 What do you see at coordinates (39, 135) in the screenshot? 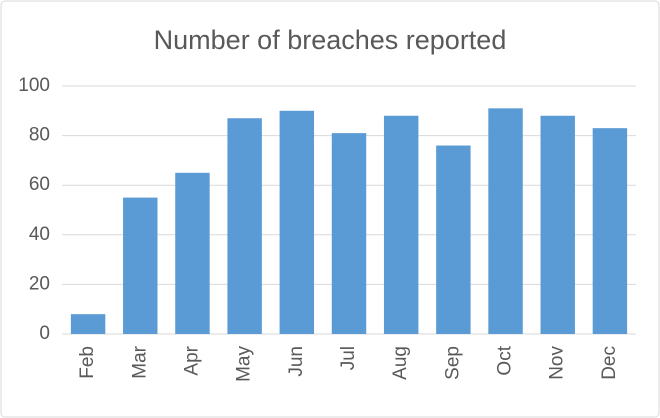
I see `y-tick-label: 80` at bounding box center [39, 135].